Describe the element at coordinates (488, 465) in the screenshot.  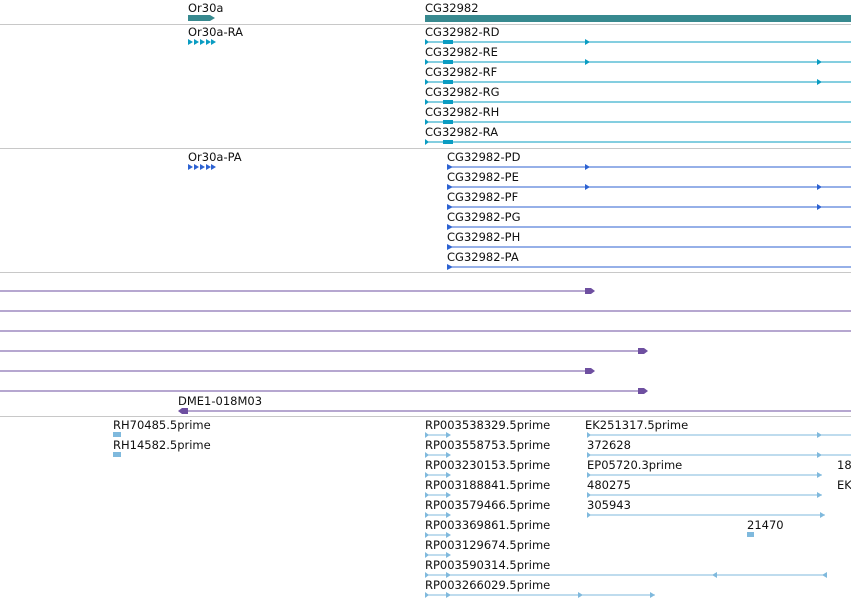
I see `est-label: RP003230153.5prime` at that location.